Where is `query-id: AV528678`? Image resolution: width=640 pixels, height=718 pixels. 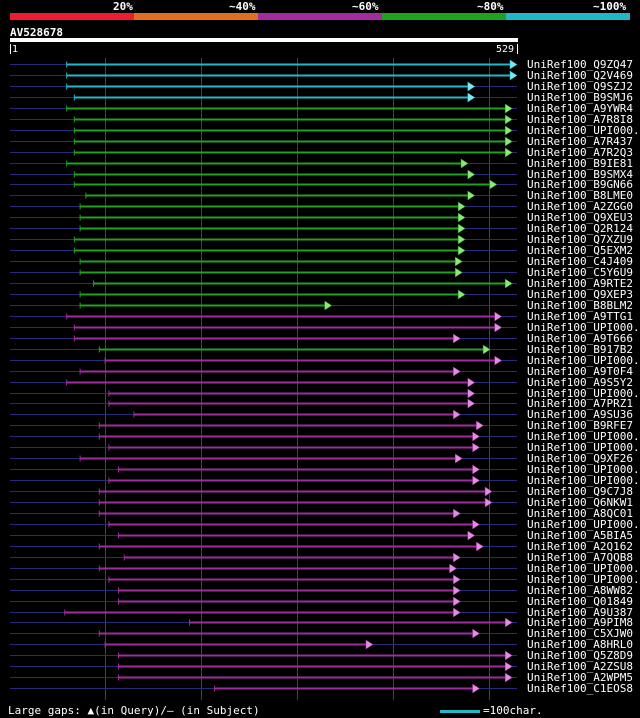
query-id: AV528678 is located at coordinates (36, 32).